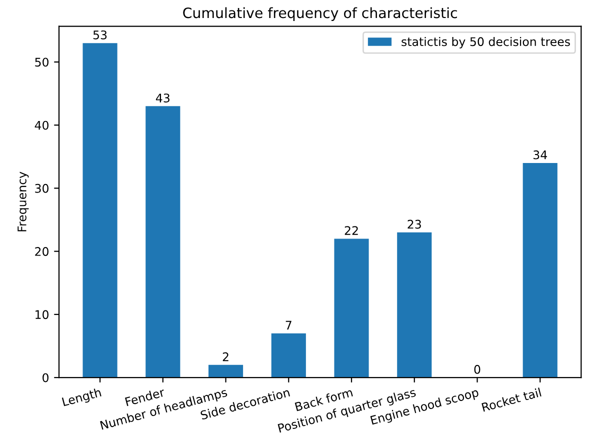 The width and height of the screenshot is (590, 439). I want to click on legend-label: statictis by 50 decision trees, so click(486, 42).